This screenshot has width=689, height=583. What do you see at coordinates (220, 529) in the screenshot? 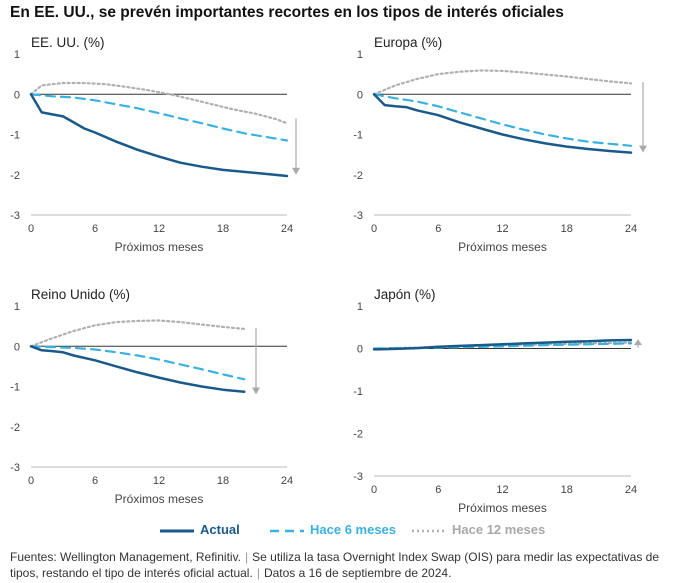
I see `legend-actual-label: Actual` at bounding box center [220, 529].